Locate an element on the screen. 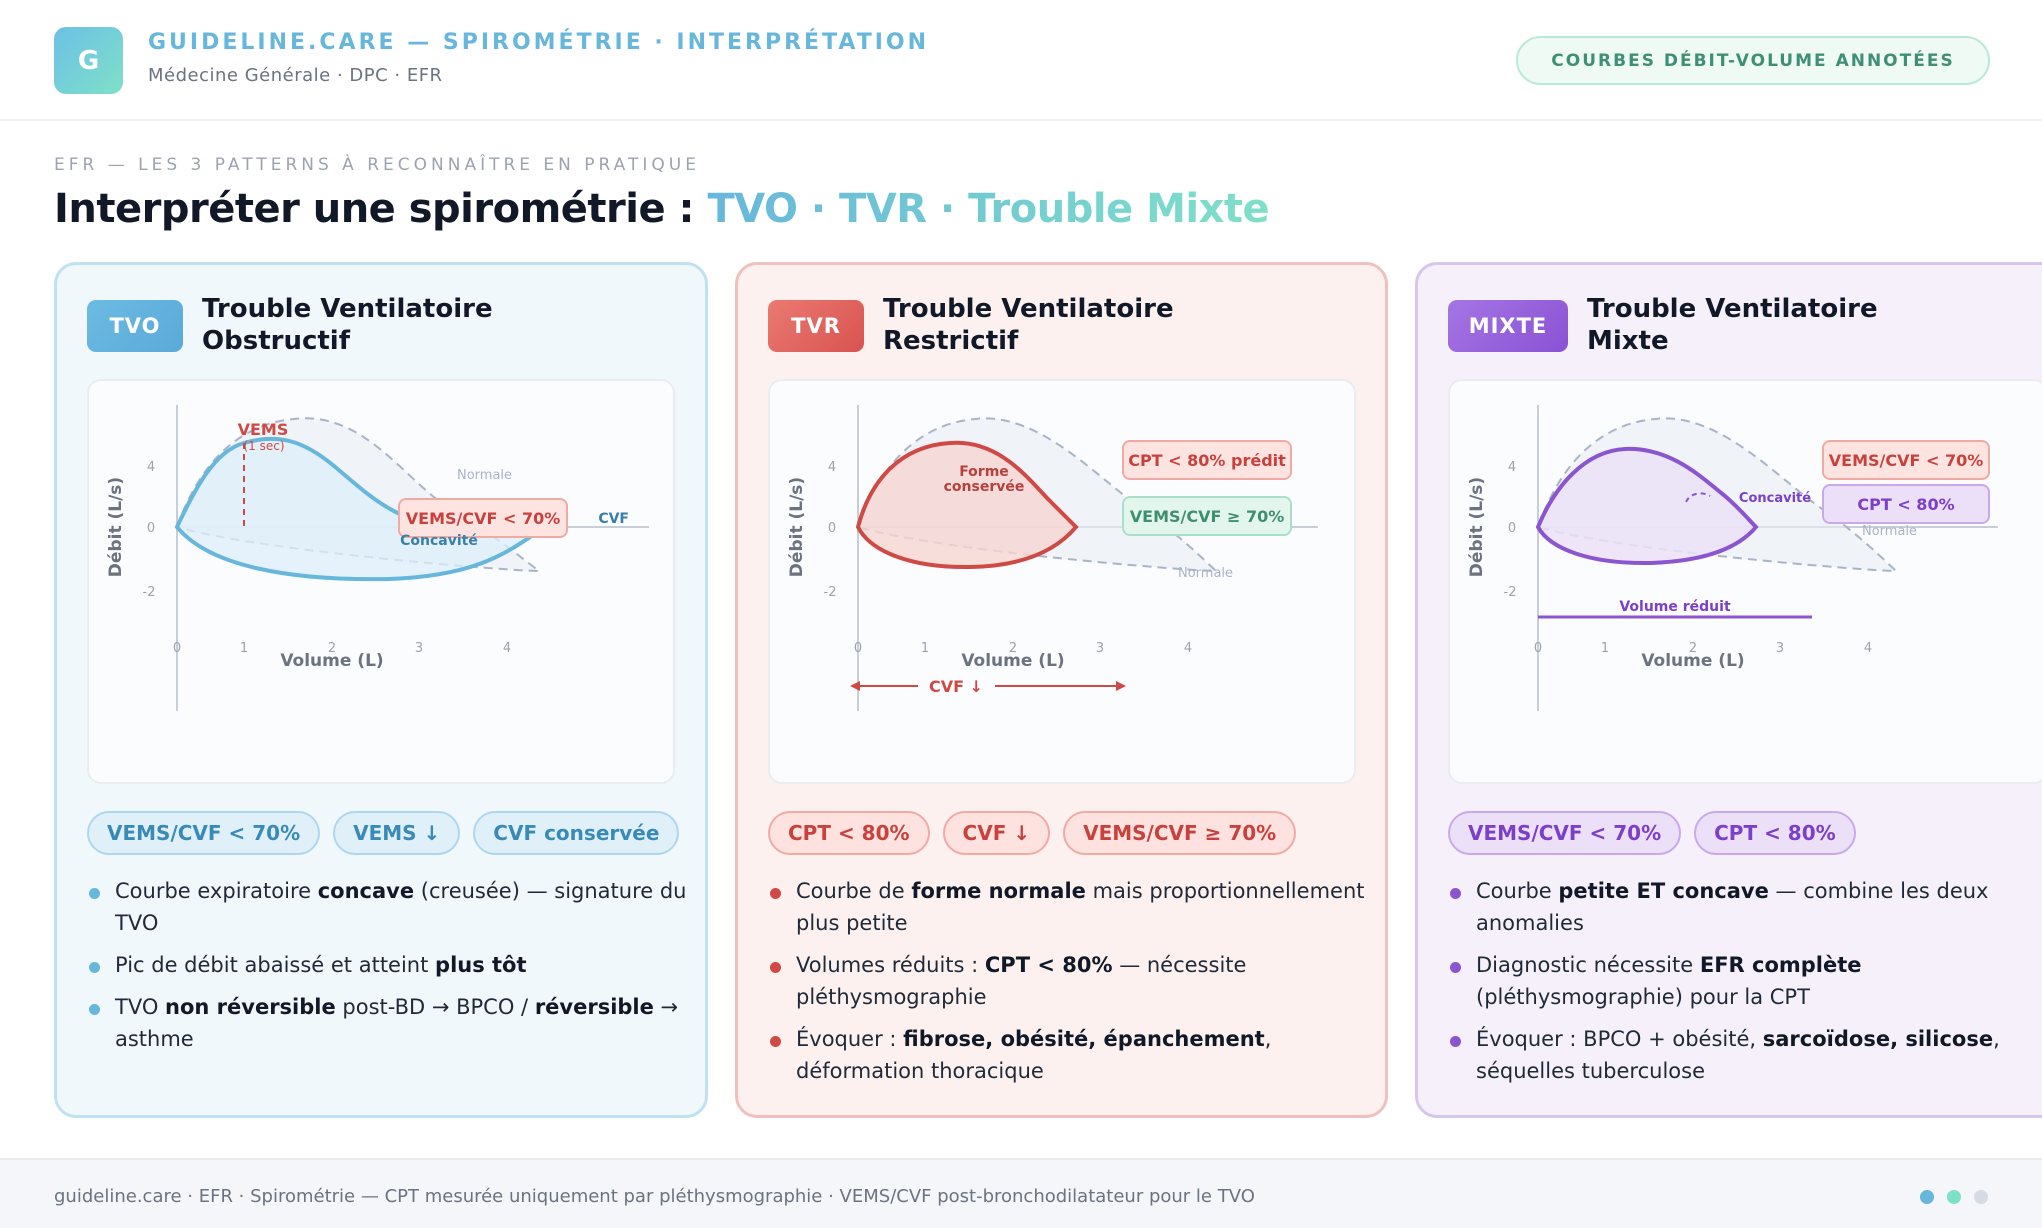 The image size is (2042, 1228). bullet-item: Pic de débit abaissé et atteint plus tôt is located at coordinates (387, 965).